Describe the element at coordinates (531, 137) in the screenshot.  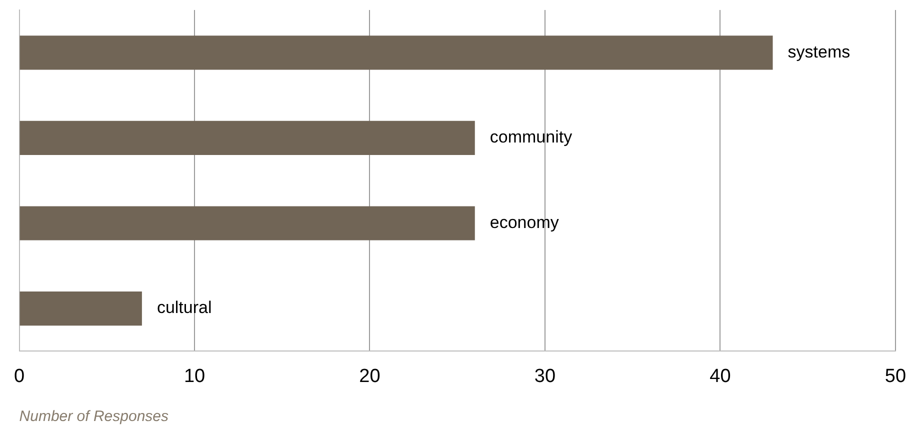
I see `y-tick-label: community` at that location.